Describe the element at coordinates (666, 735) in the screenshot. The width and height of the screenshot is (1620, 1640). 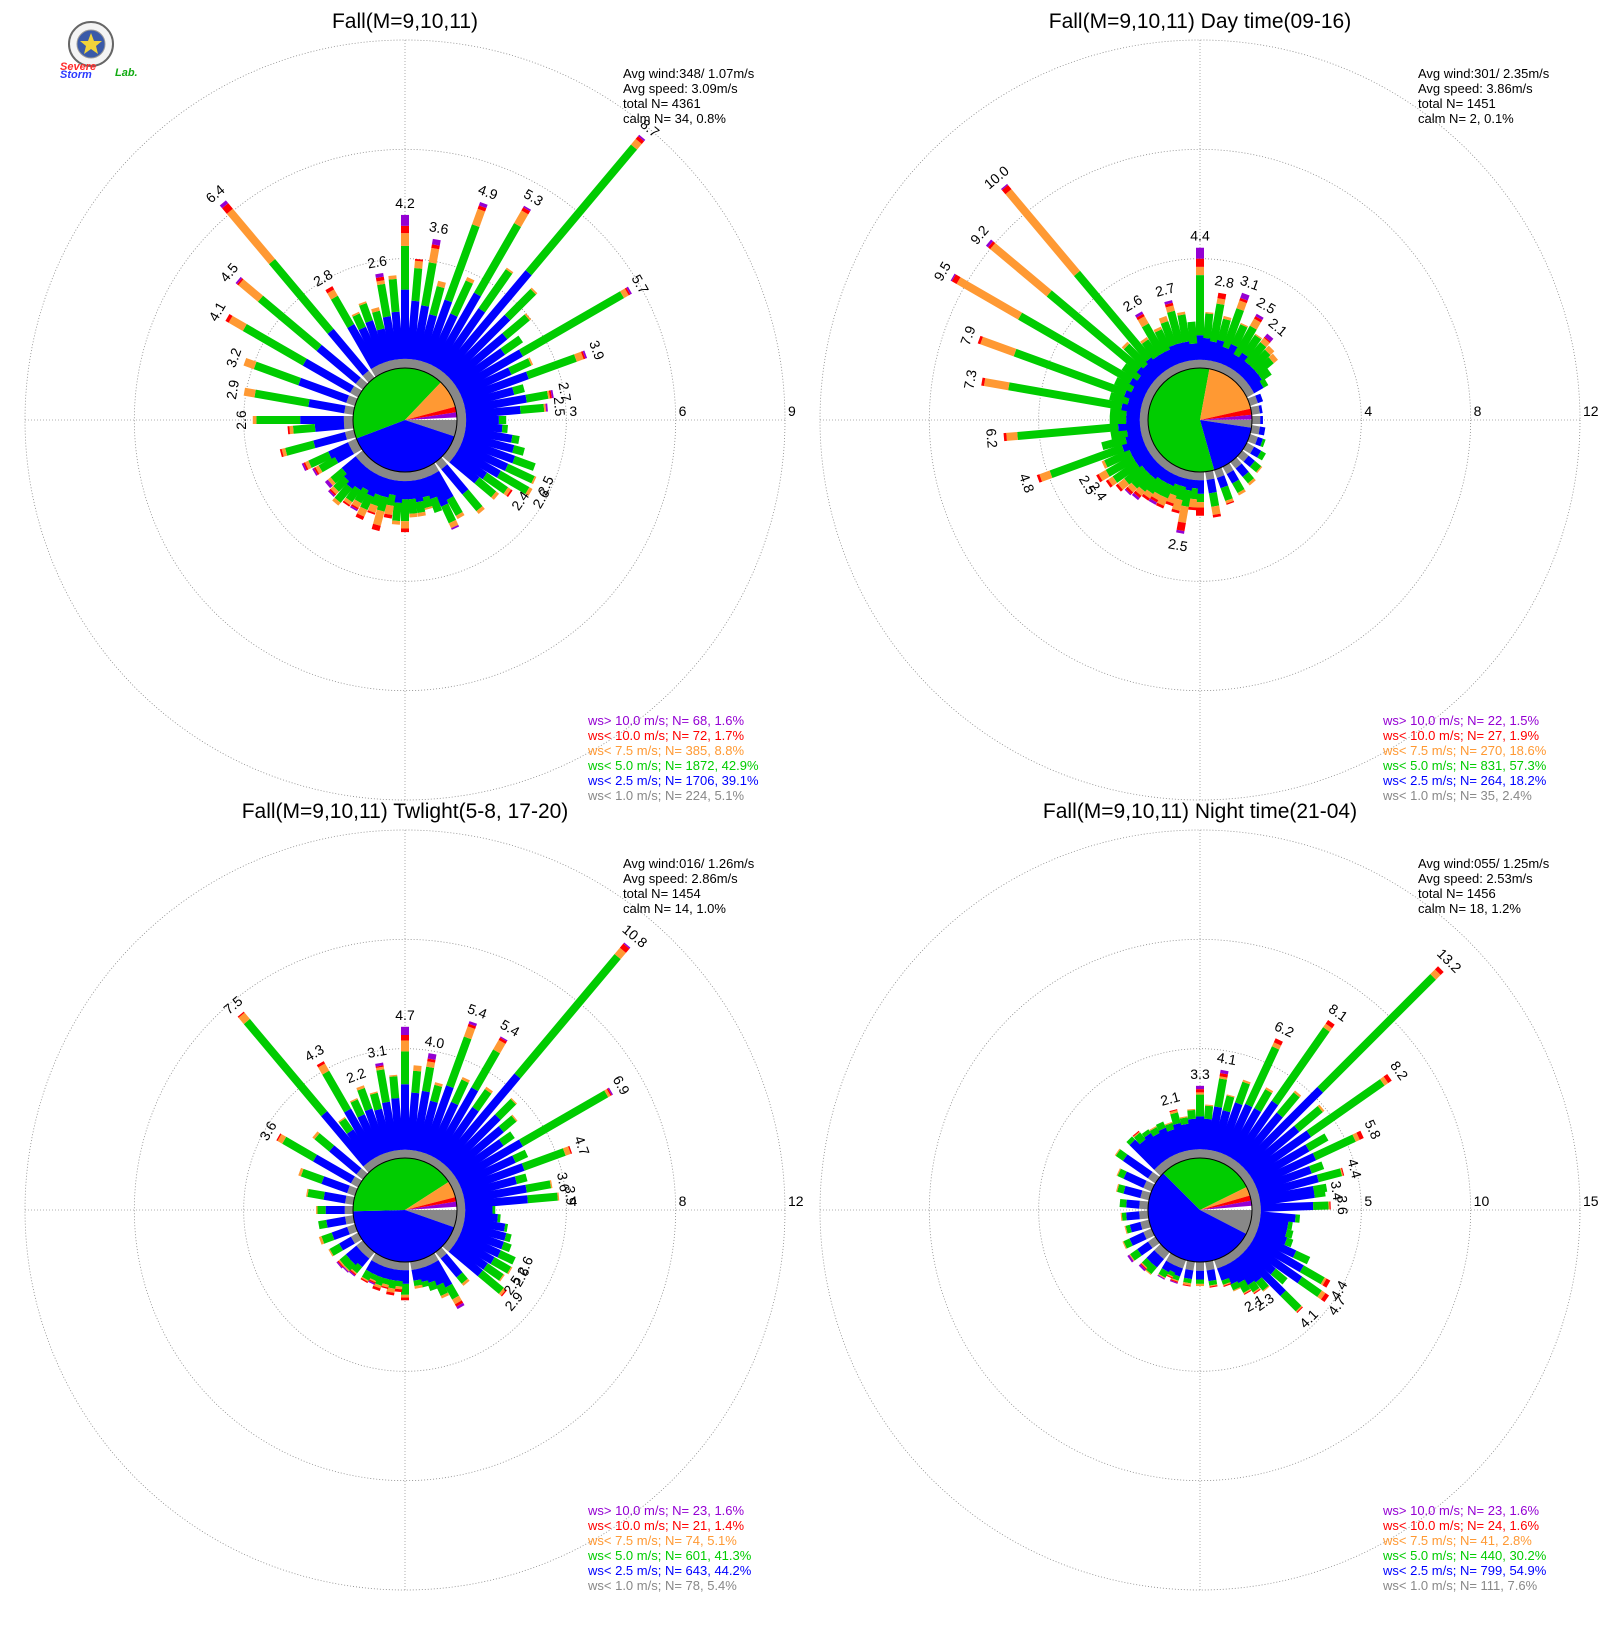
I see `legend-entry: ws< 10.0 m/s; N= 72, 1.7%` at that location.